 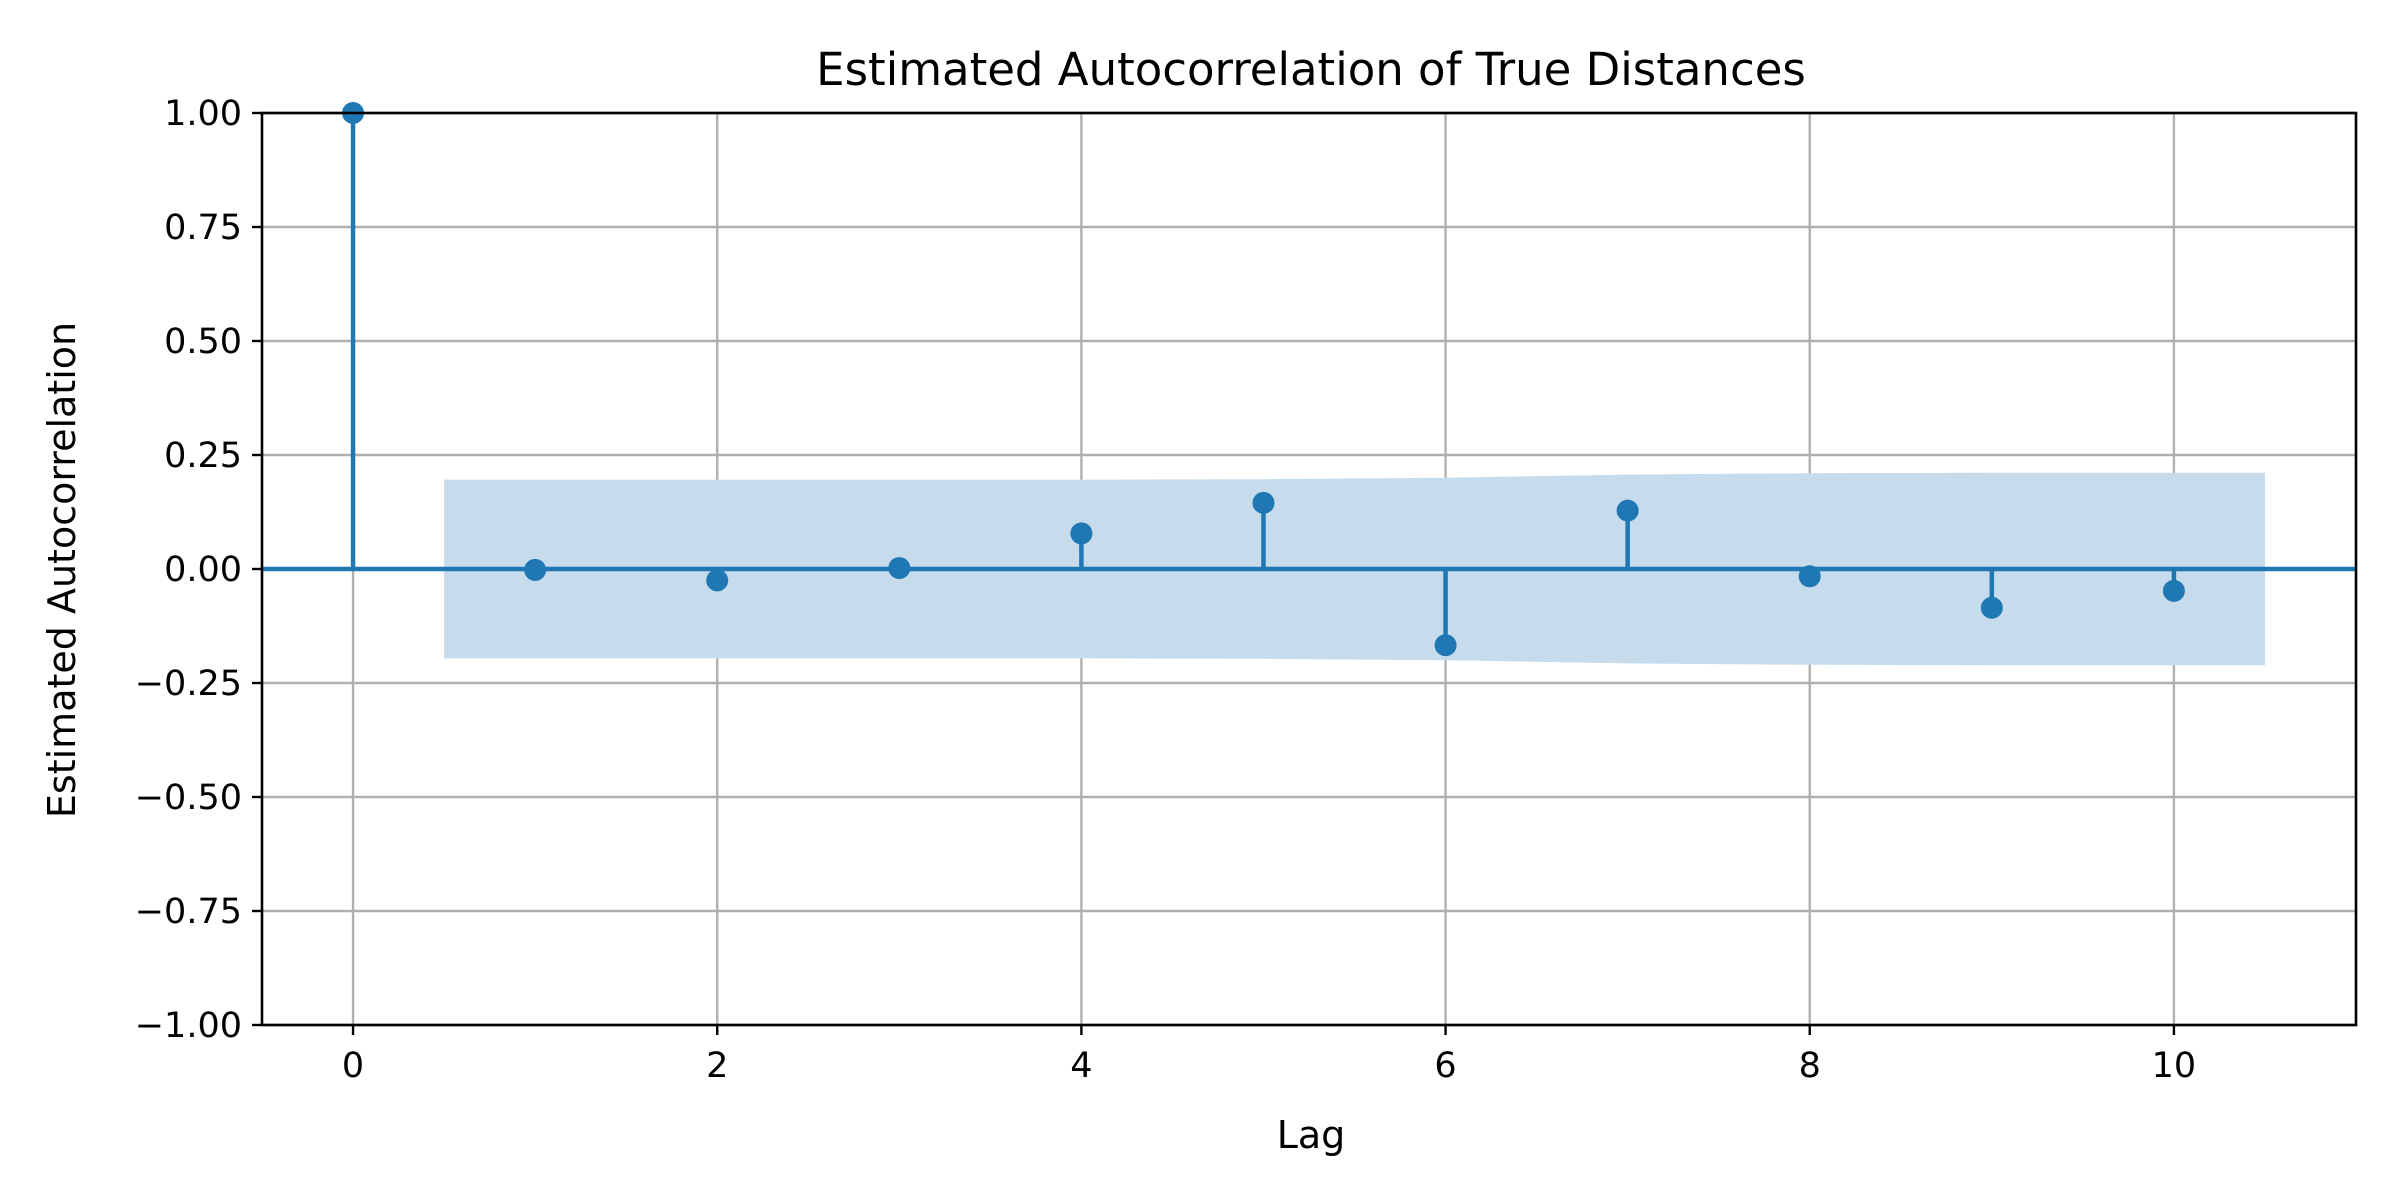 What do you see at coordinates (203, 114) in the screenshot?
I see `y-tick-label: 1.00` at bounding box center [203, 114].